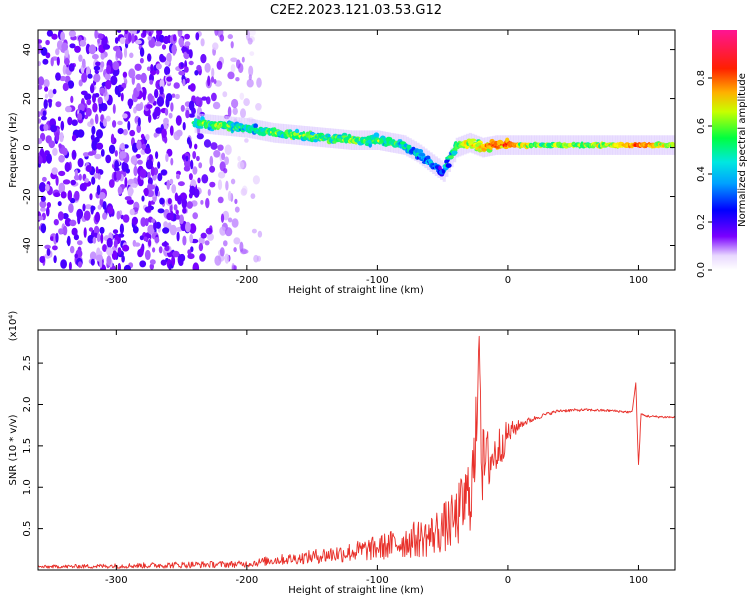 This screenshot has height=604, width=750. What do you see at coordinates (13, 449) in the screenshot?
I see `snr-y-axis-label: SNR (10 * v/v)` at bounding box center [13, 449].